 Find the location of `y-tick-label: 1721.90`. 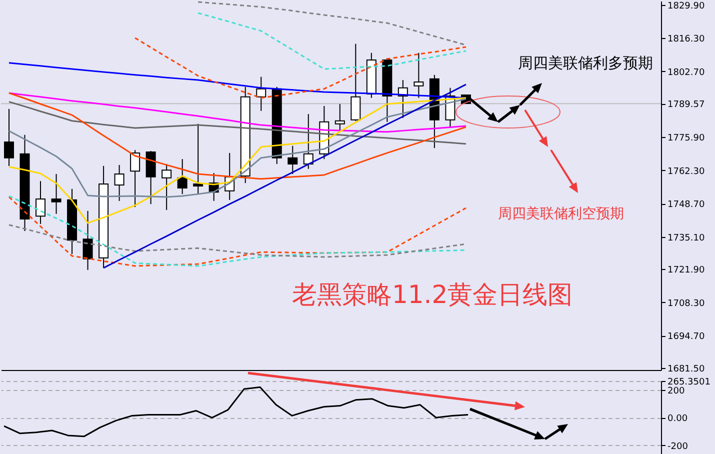

y-tick-label: 1721.90 is located at coordinates (686, 271).